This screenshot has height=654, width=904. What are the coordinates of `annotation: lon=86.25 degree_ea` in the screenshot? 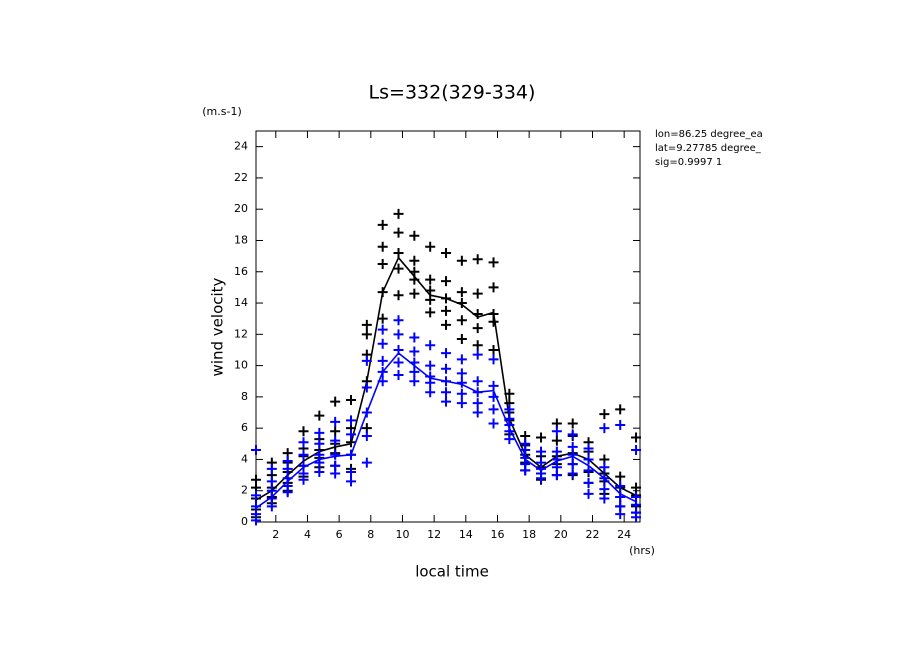 It's located at (709, 134).